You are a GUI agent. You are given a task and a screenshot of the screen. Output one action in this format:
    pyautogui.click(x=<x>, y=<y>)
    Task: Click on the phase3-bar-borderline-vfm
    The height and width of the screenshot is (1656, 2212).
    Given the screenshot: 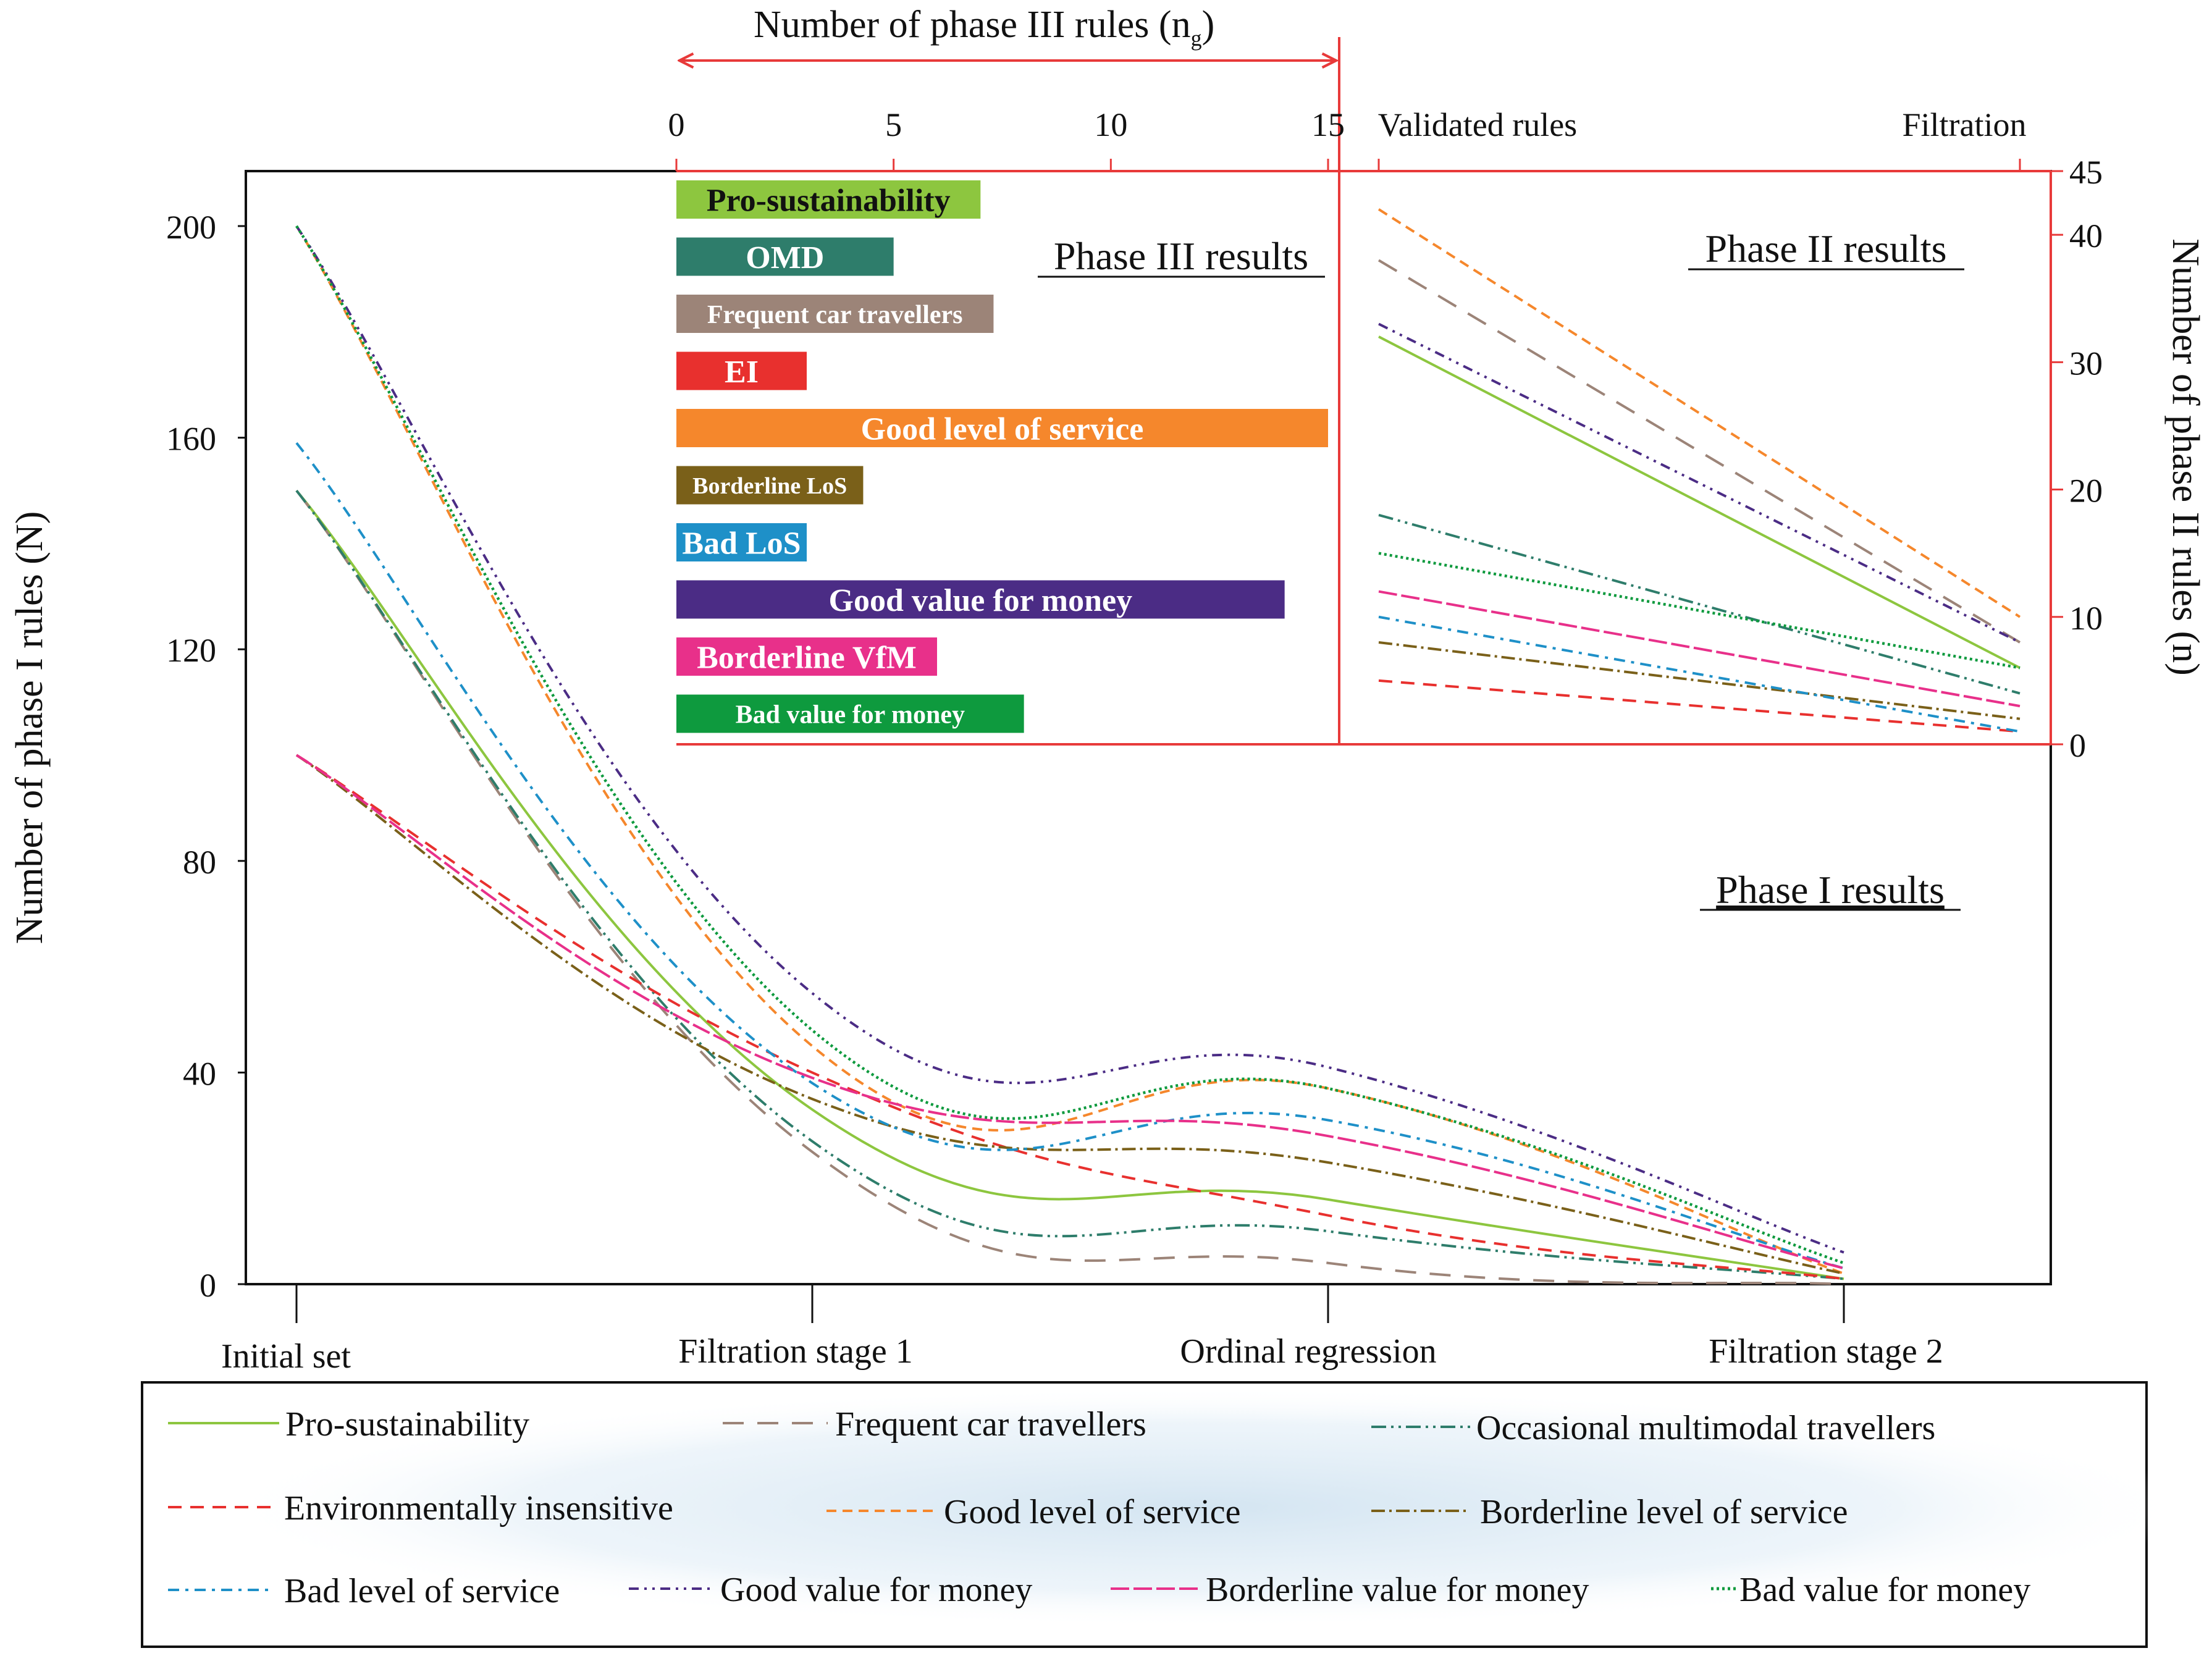 What is the action you would take?
    pyautogui.click(x=806, y=656)
    